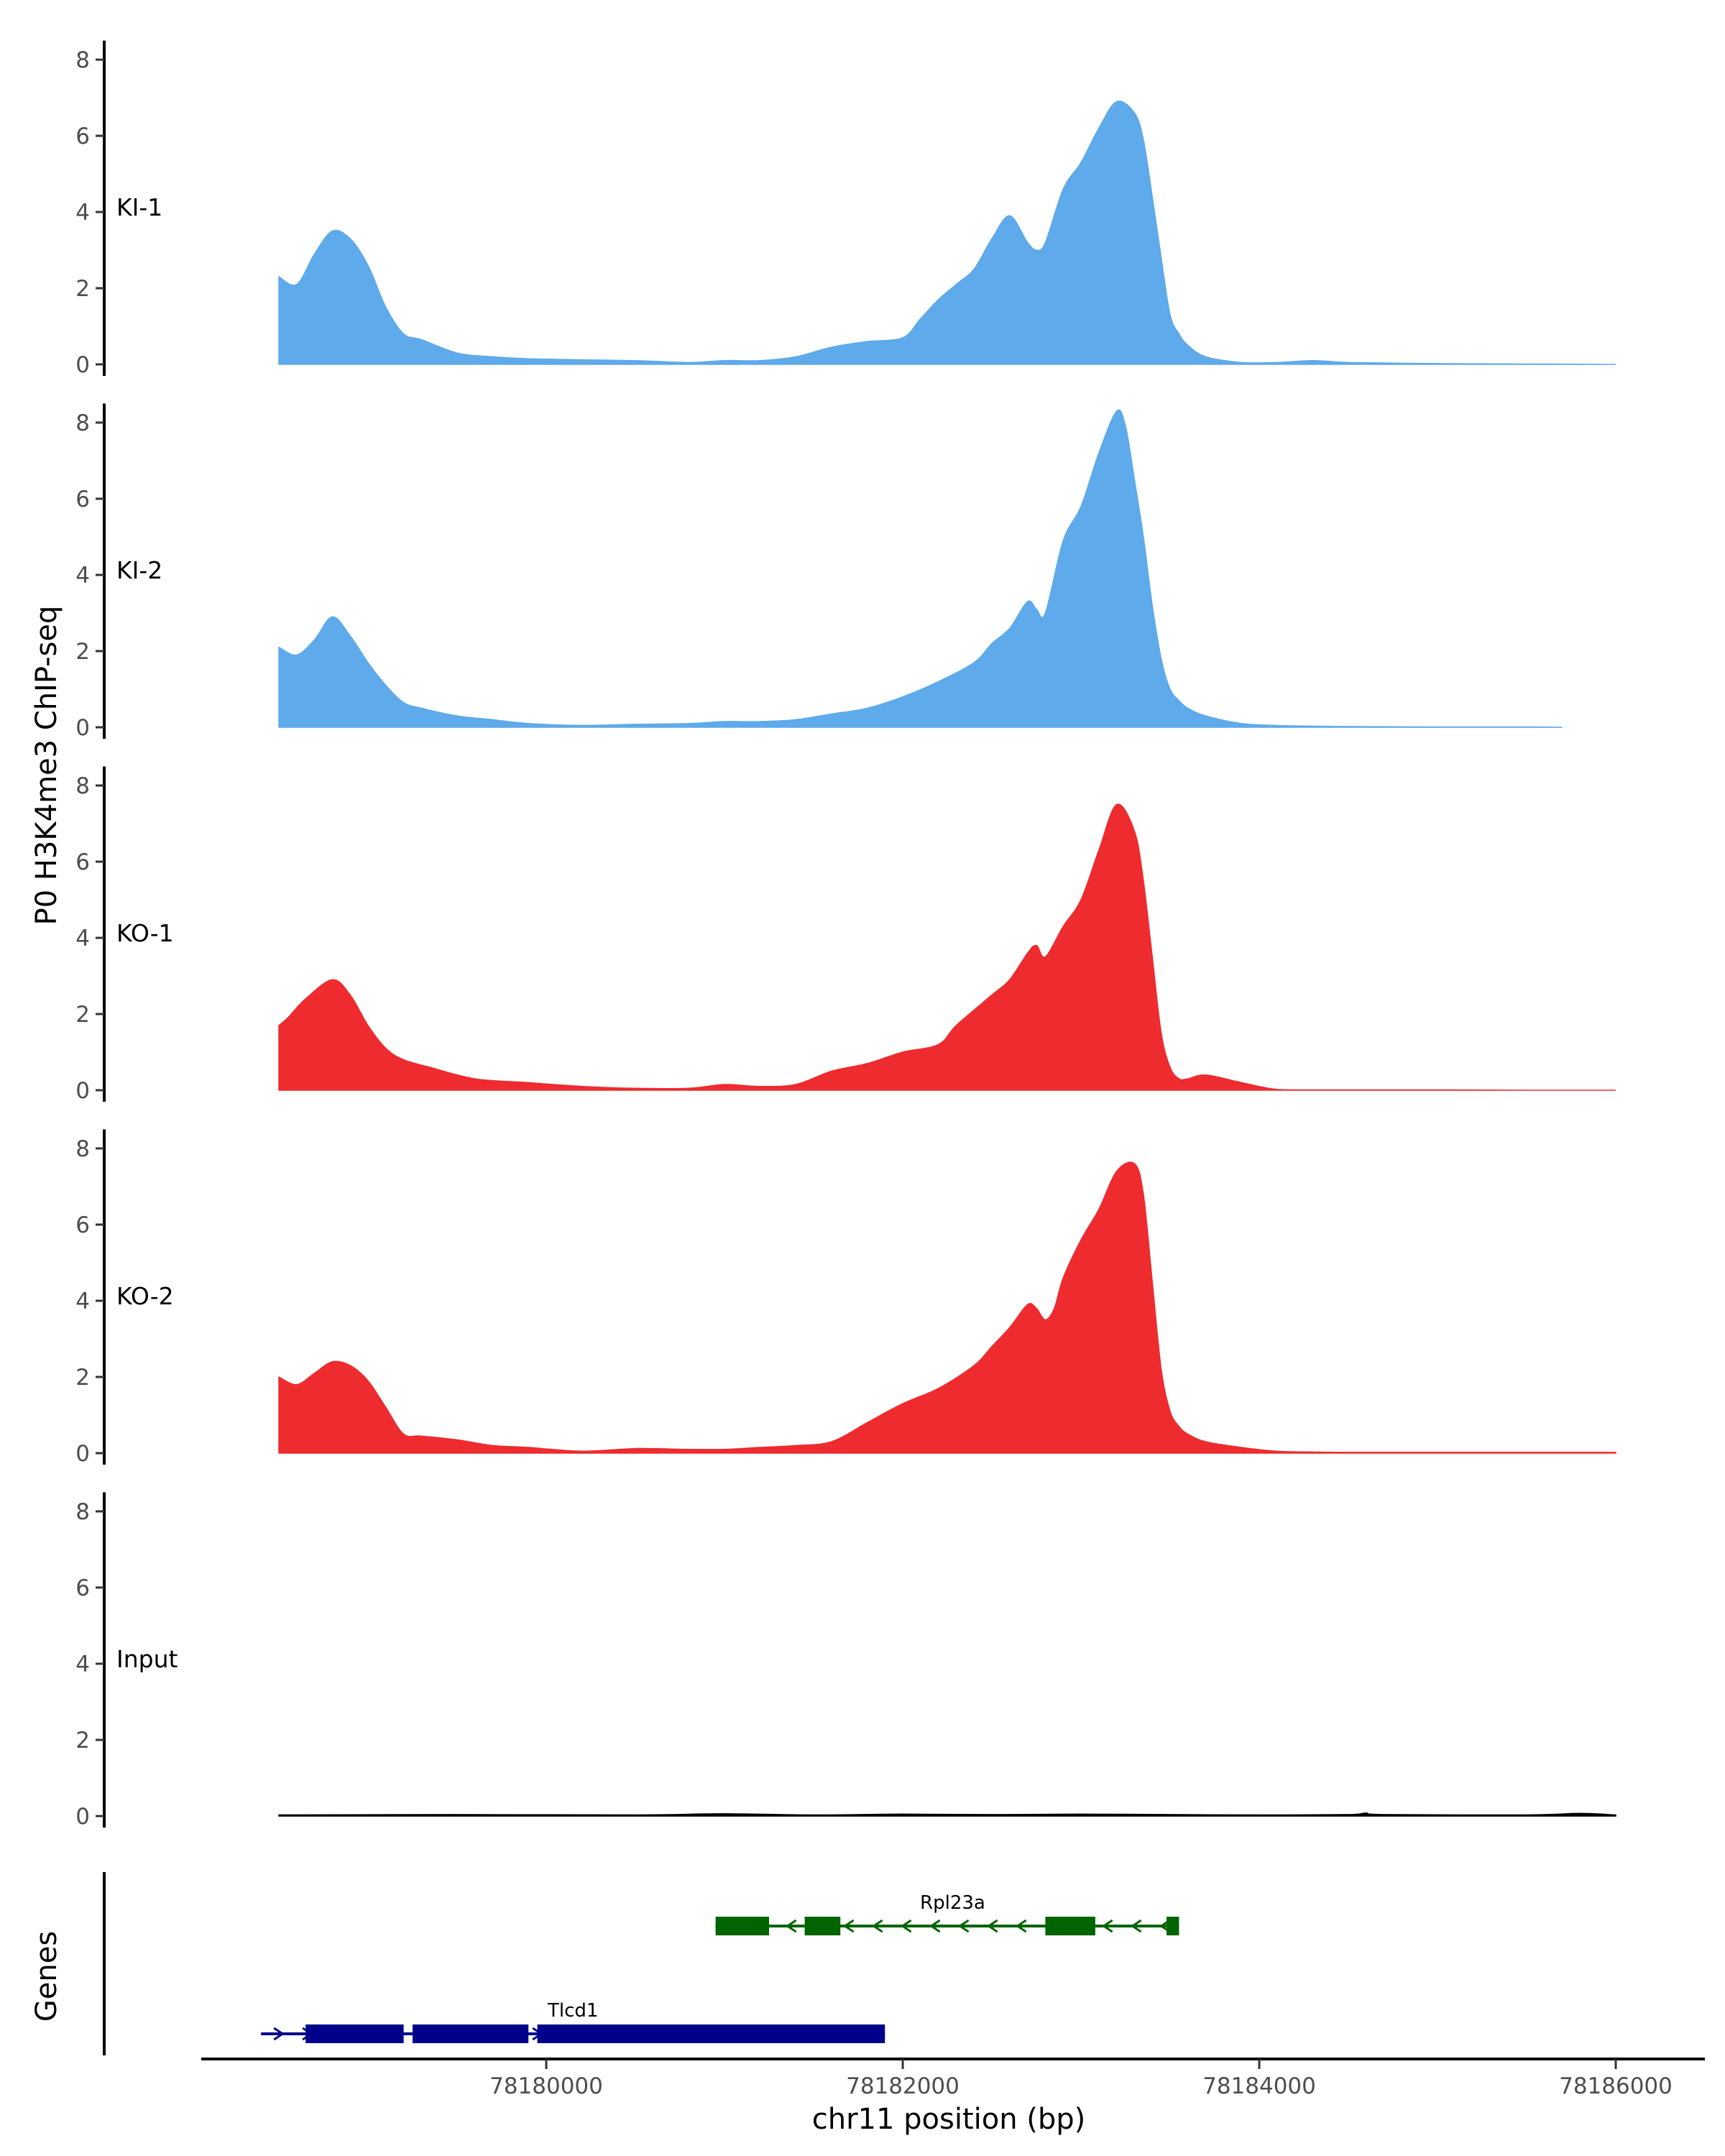 This screenshot has height=2156, width=1725. Describe the element at coordinates (641, 1964) in the screenshot. I see `genes-panel: Rpl23a Tlcd1` at that location.